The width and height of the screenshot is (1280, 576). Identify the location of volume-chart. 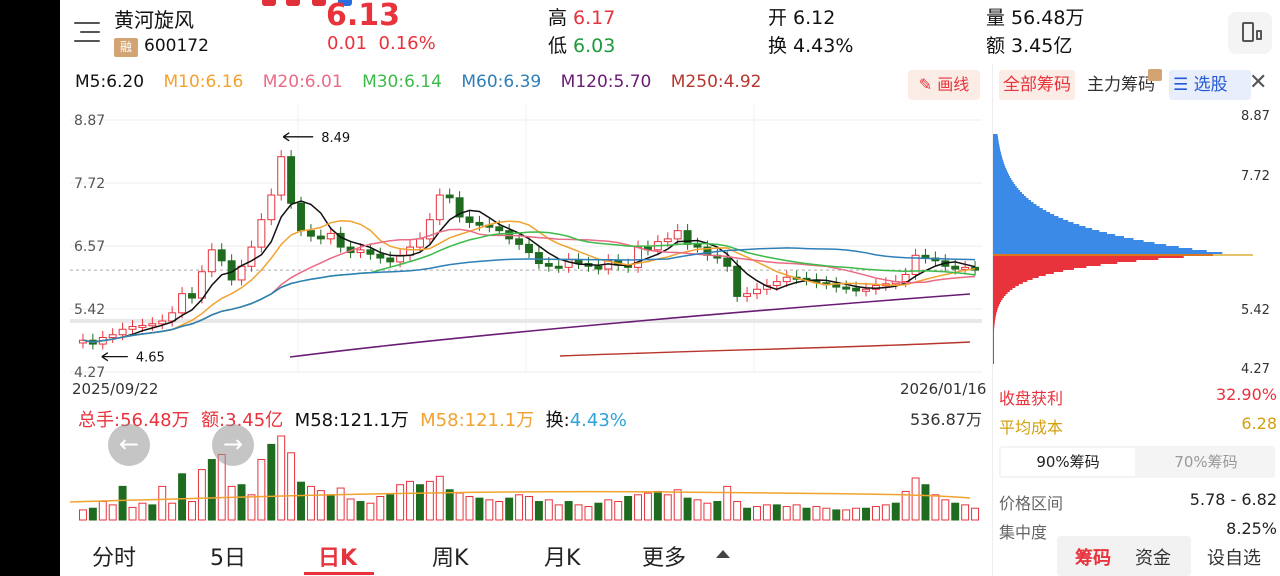
(526, 476).